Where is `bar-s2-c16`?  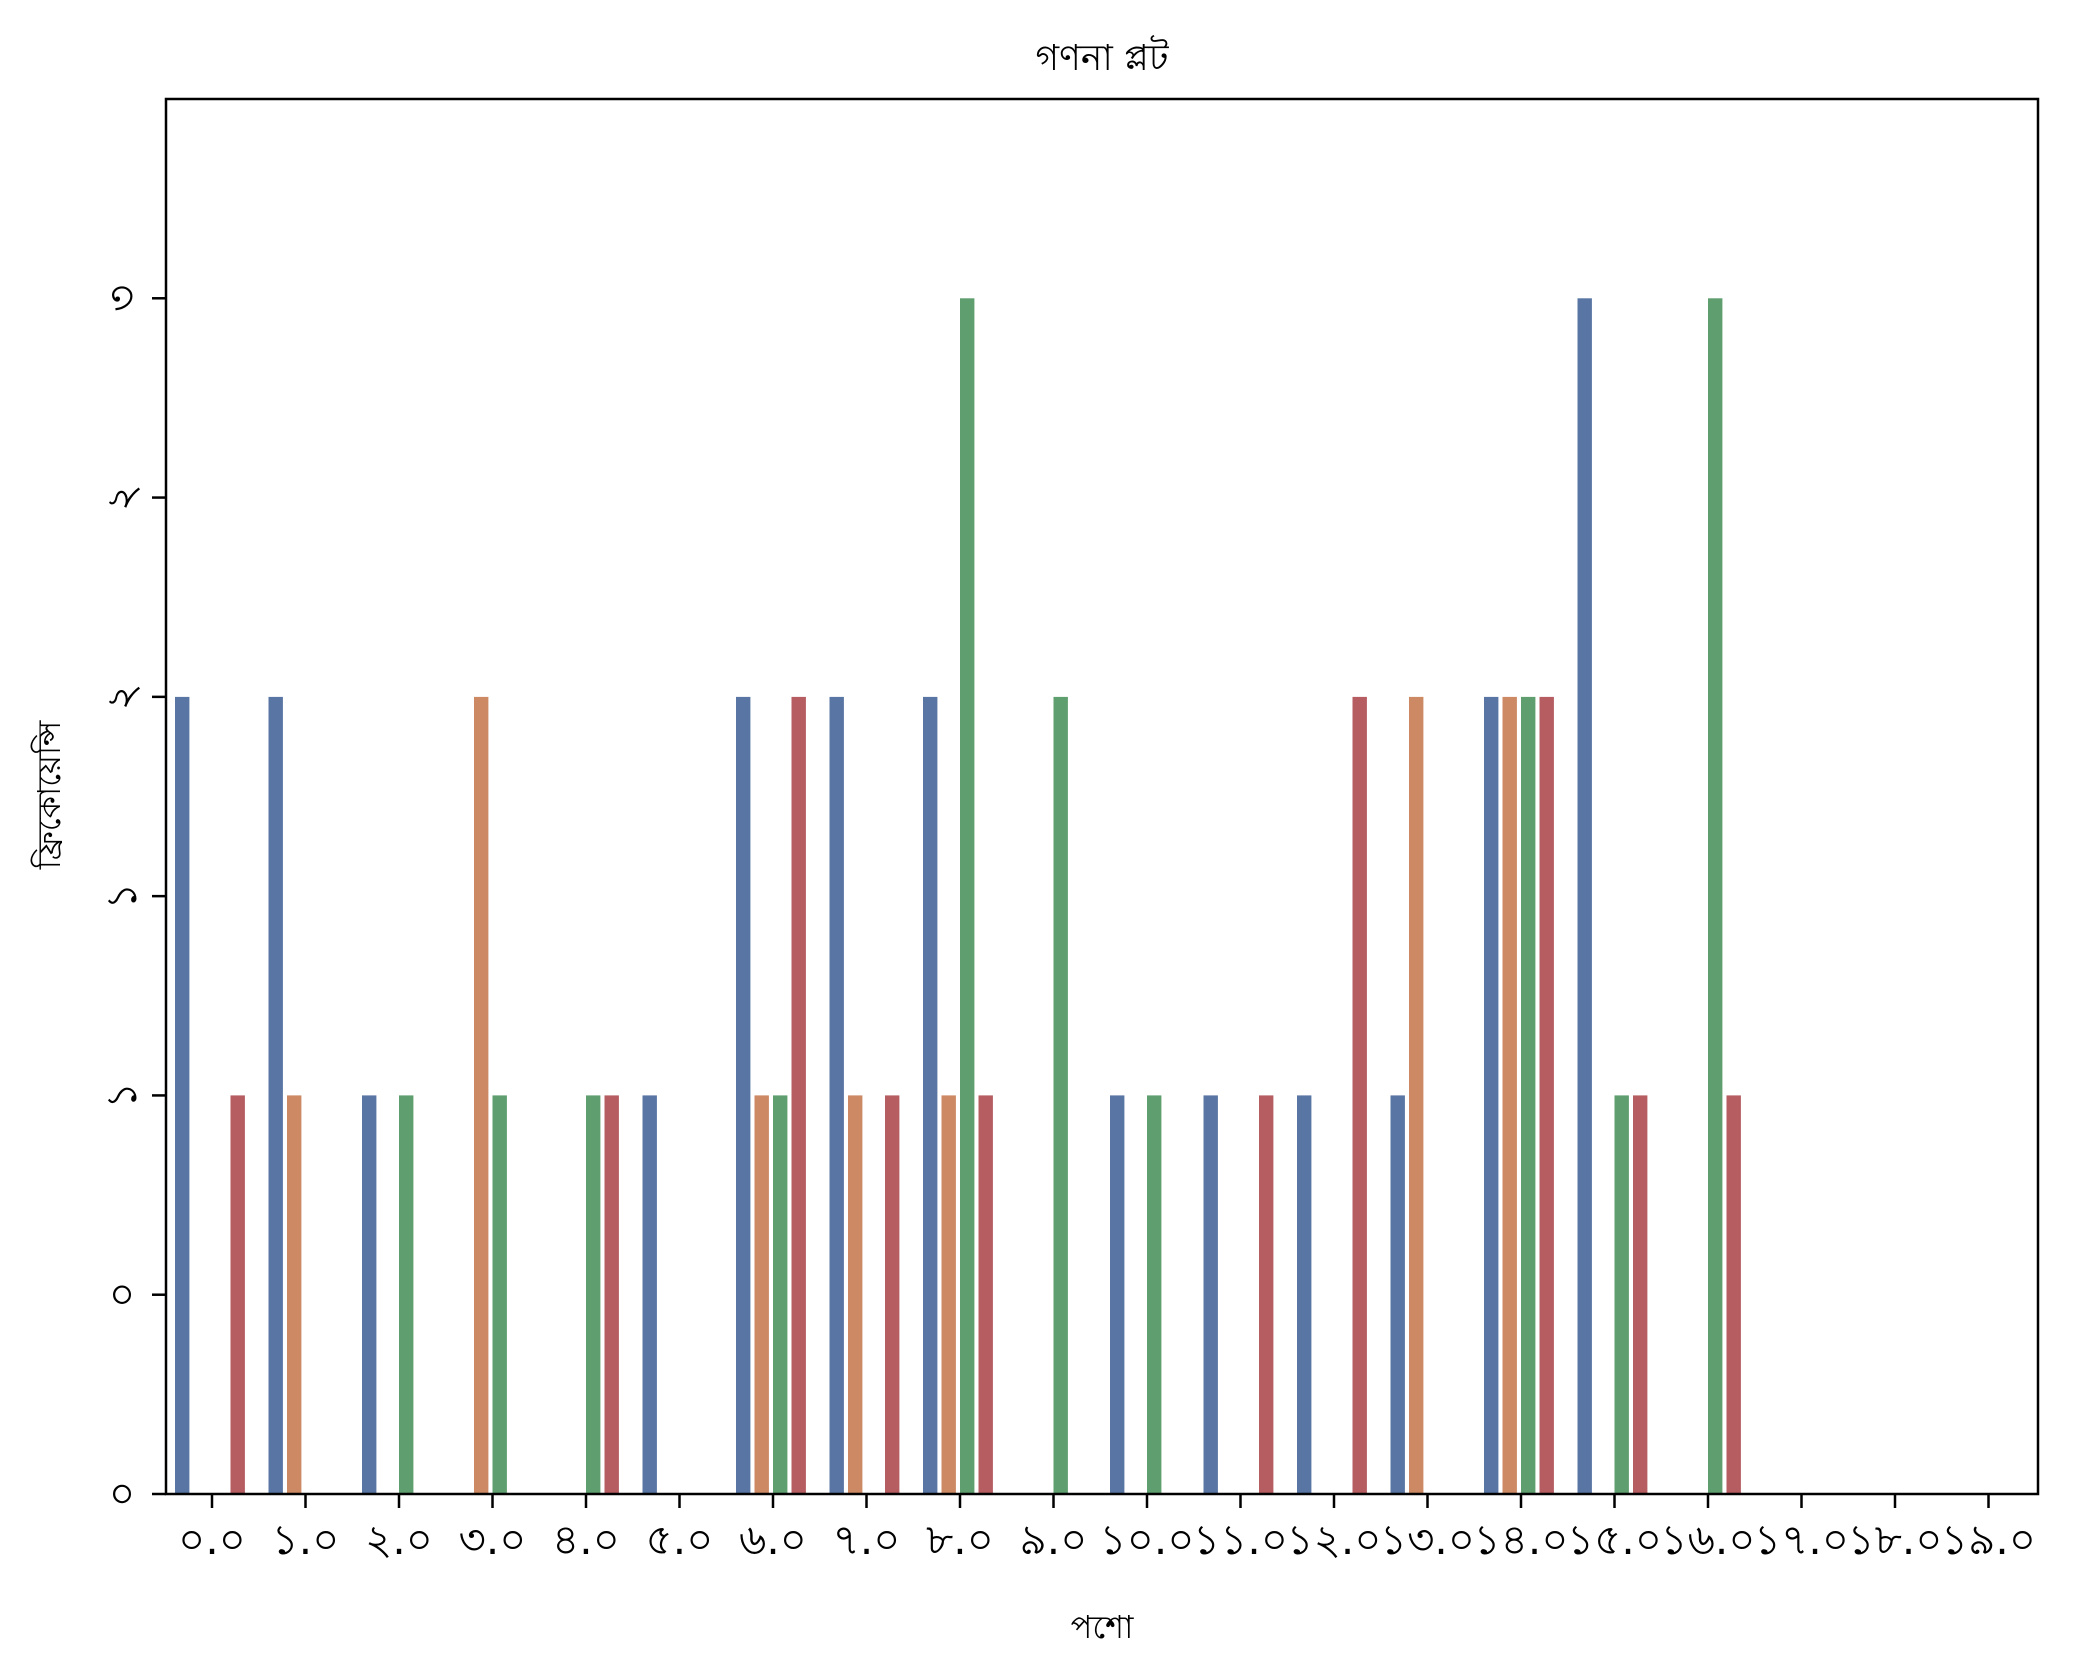
bar-s2-c16 is located at coordinates (1715, 896).